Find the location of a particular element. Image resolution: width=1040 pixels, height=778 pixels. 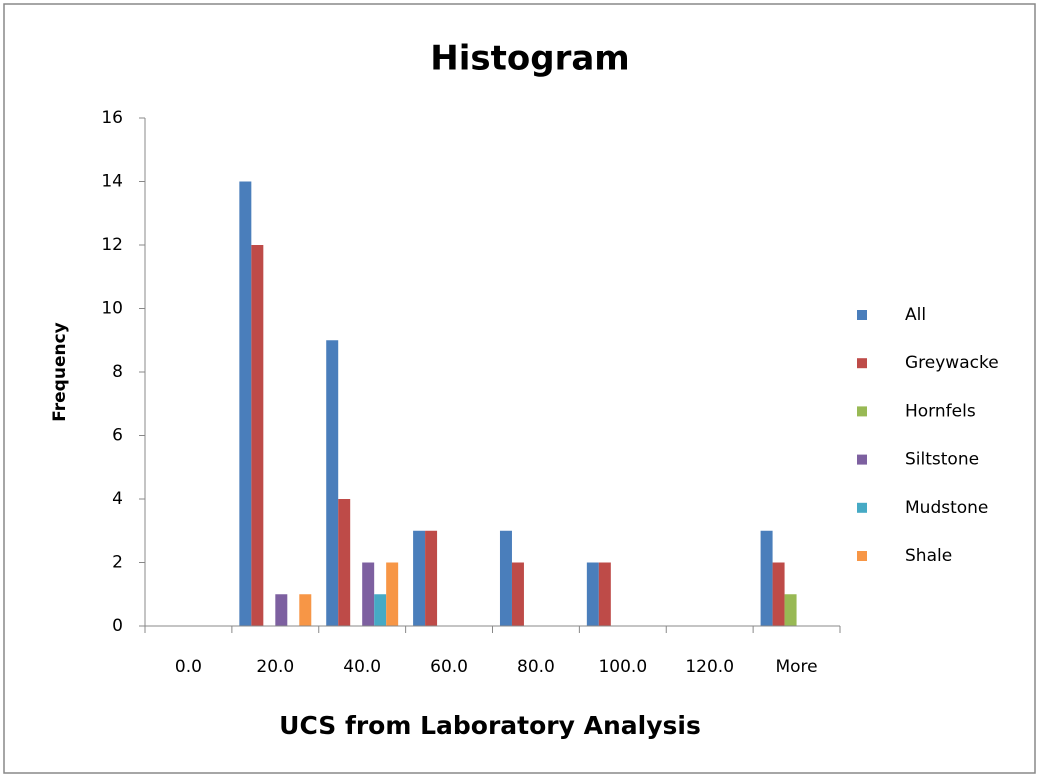

x-tick-label: 80.0 is located at coordinates (536, 667).